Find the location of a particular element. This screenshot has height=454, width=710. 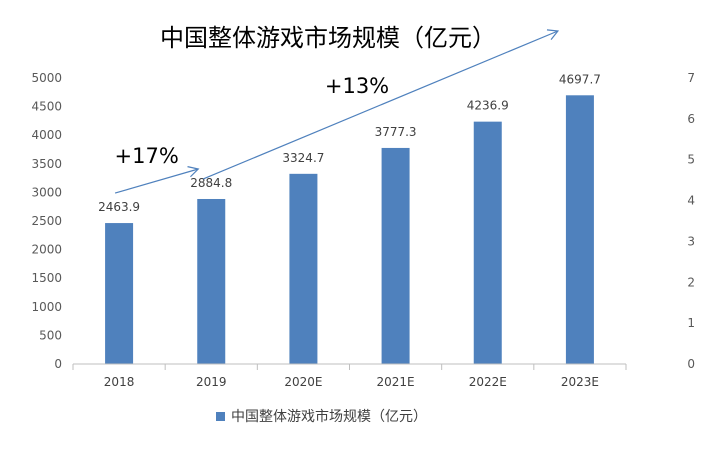

arrow-17pct is located at coordinates (157, 180).